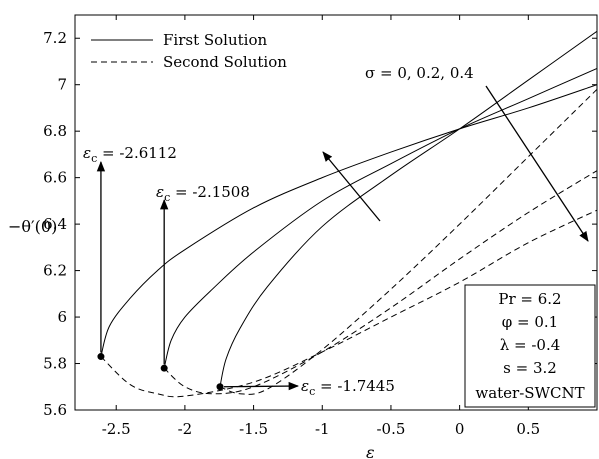 Image resolution: width=599 pixels, height=459 pixels. I want to click on y-axis-label: −θ′(0), so click(32, 226).